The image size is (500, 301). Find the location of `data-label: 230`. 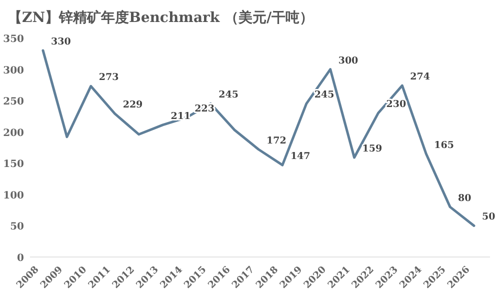

data-label: 230 is located at coordinates (396, 104).